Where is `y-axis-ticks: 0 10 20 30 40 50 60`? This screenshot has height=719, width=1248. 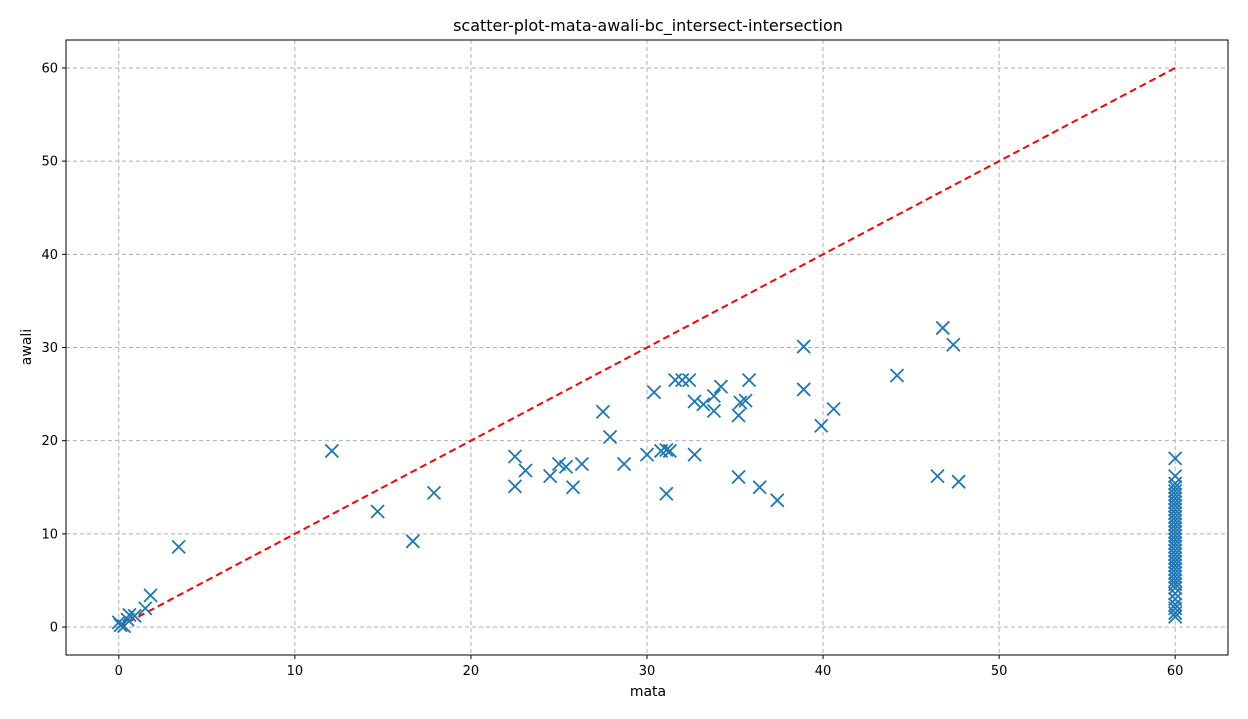 y-axis-ticks: 0 10 20 30 40 50 60 is located at coordinates (53, 348).